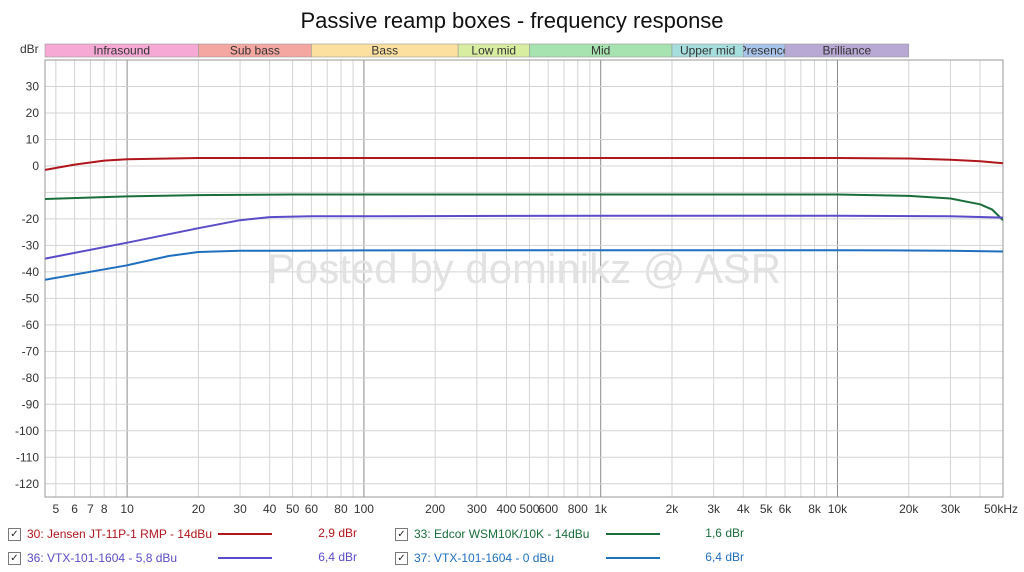  I want to click on band-label-4: Mid, so click(600, 51).